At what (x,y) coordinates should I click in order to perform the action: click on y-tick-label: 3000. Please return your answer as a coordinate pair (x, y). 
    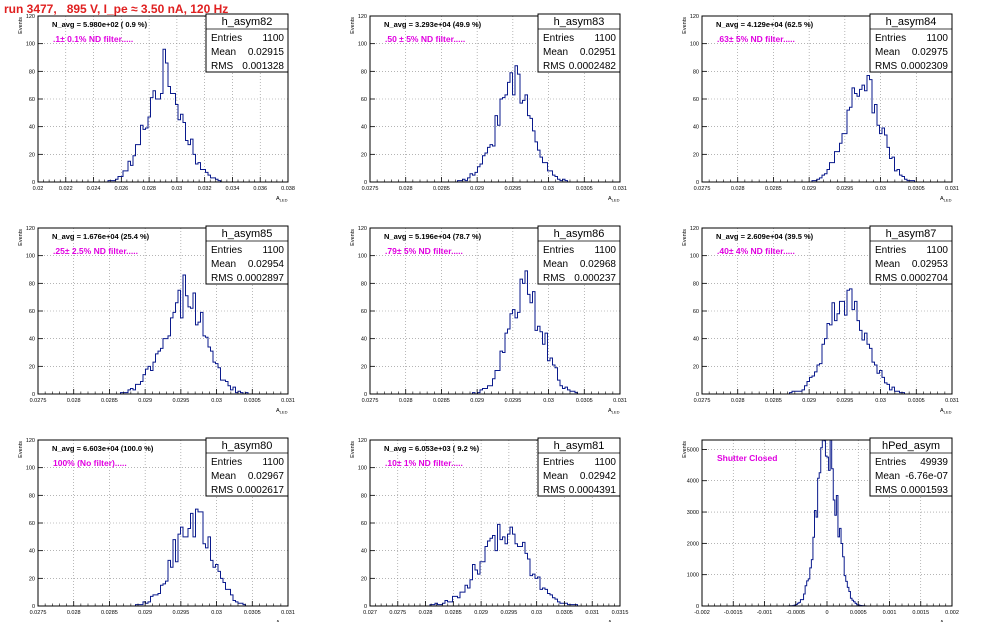
    Looking at the image, I should click on (693, 513).